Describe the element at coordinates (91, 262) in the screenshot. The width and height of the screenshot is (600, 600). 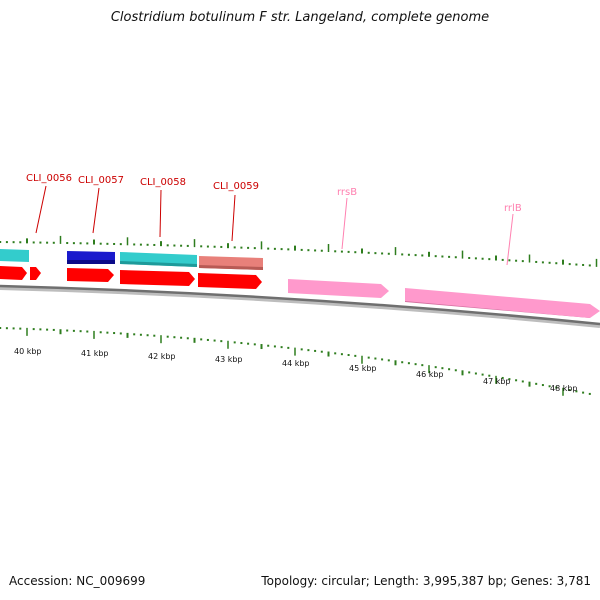
I see `cds-feature-cli-0057-shade` at that location.